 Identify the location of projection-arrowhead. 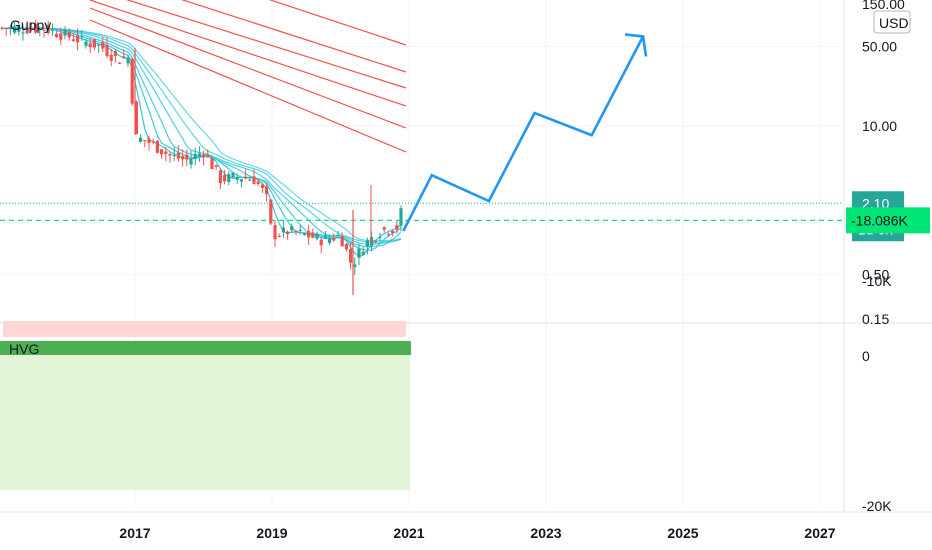
(636, 45).